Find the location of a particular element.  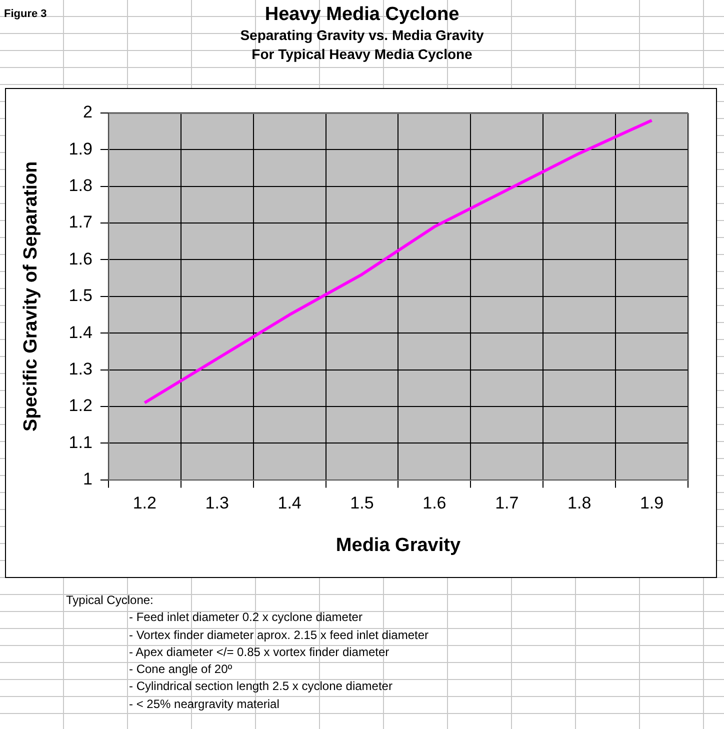

x-tick-label: 1.4 is located at coordinates (290, 503).